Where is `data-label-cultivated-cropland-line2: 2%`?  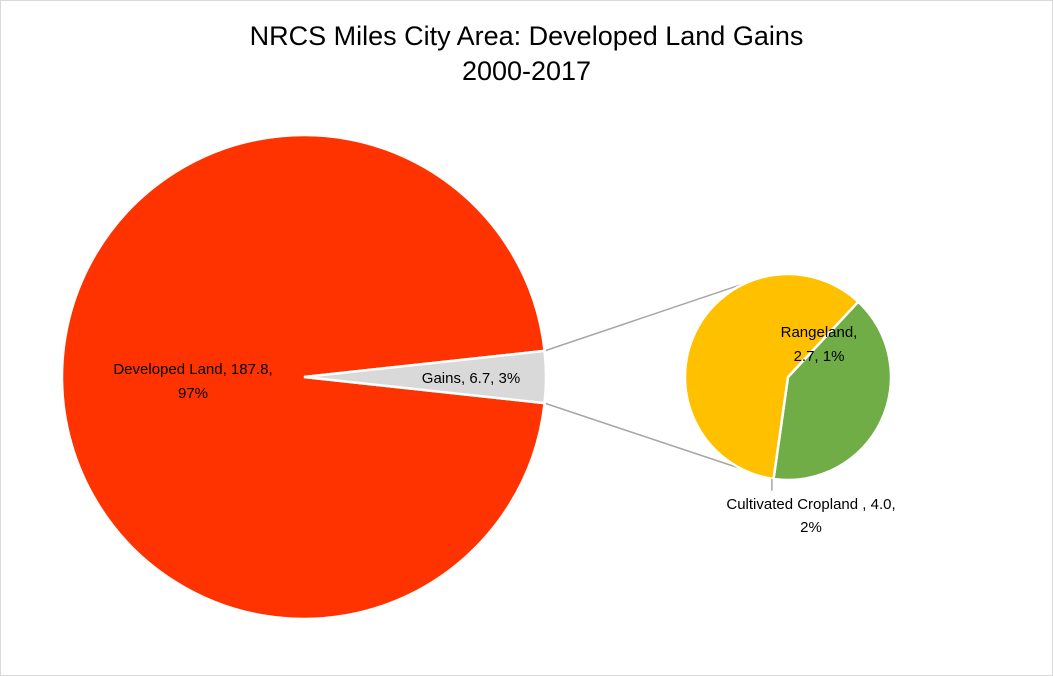 data-label-cultivated-cropland-line2: 2% is located at coordinates (811, 527).